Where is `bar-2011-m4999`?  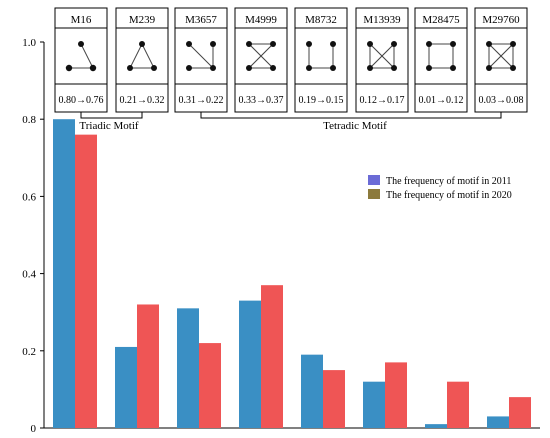 bar-2011-m4999 is located at coordinates (250, 364).